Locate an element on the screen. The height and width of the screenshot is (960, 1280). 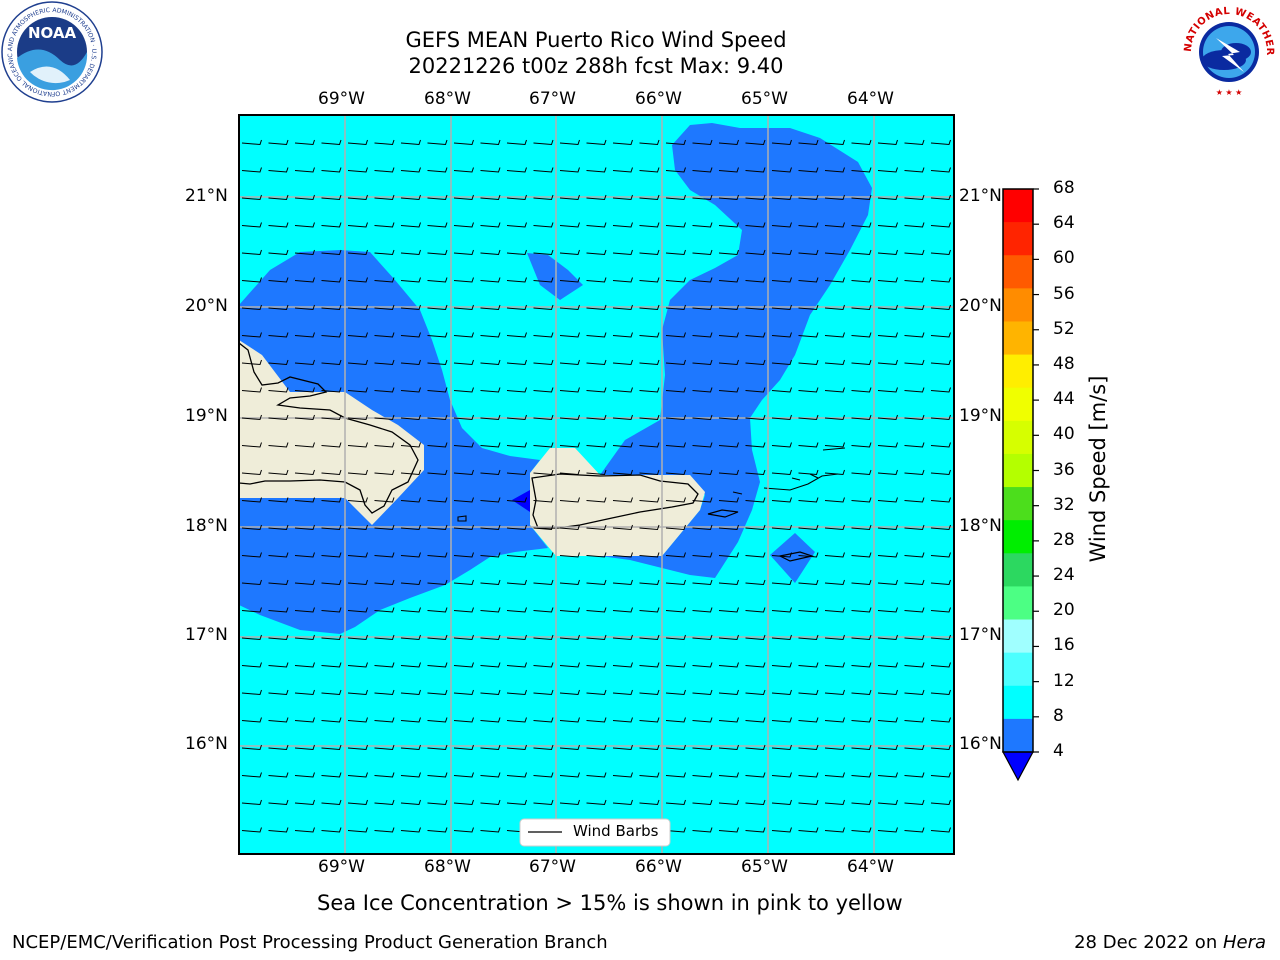
lat-label-left: 19°N is located at coordinates (206, 416).